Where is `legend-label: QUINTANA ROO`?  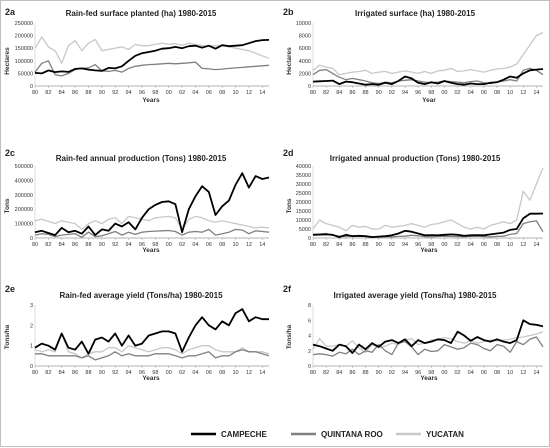
legend-label: QUINTANA ROO is located at coordinates (352, 434).